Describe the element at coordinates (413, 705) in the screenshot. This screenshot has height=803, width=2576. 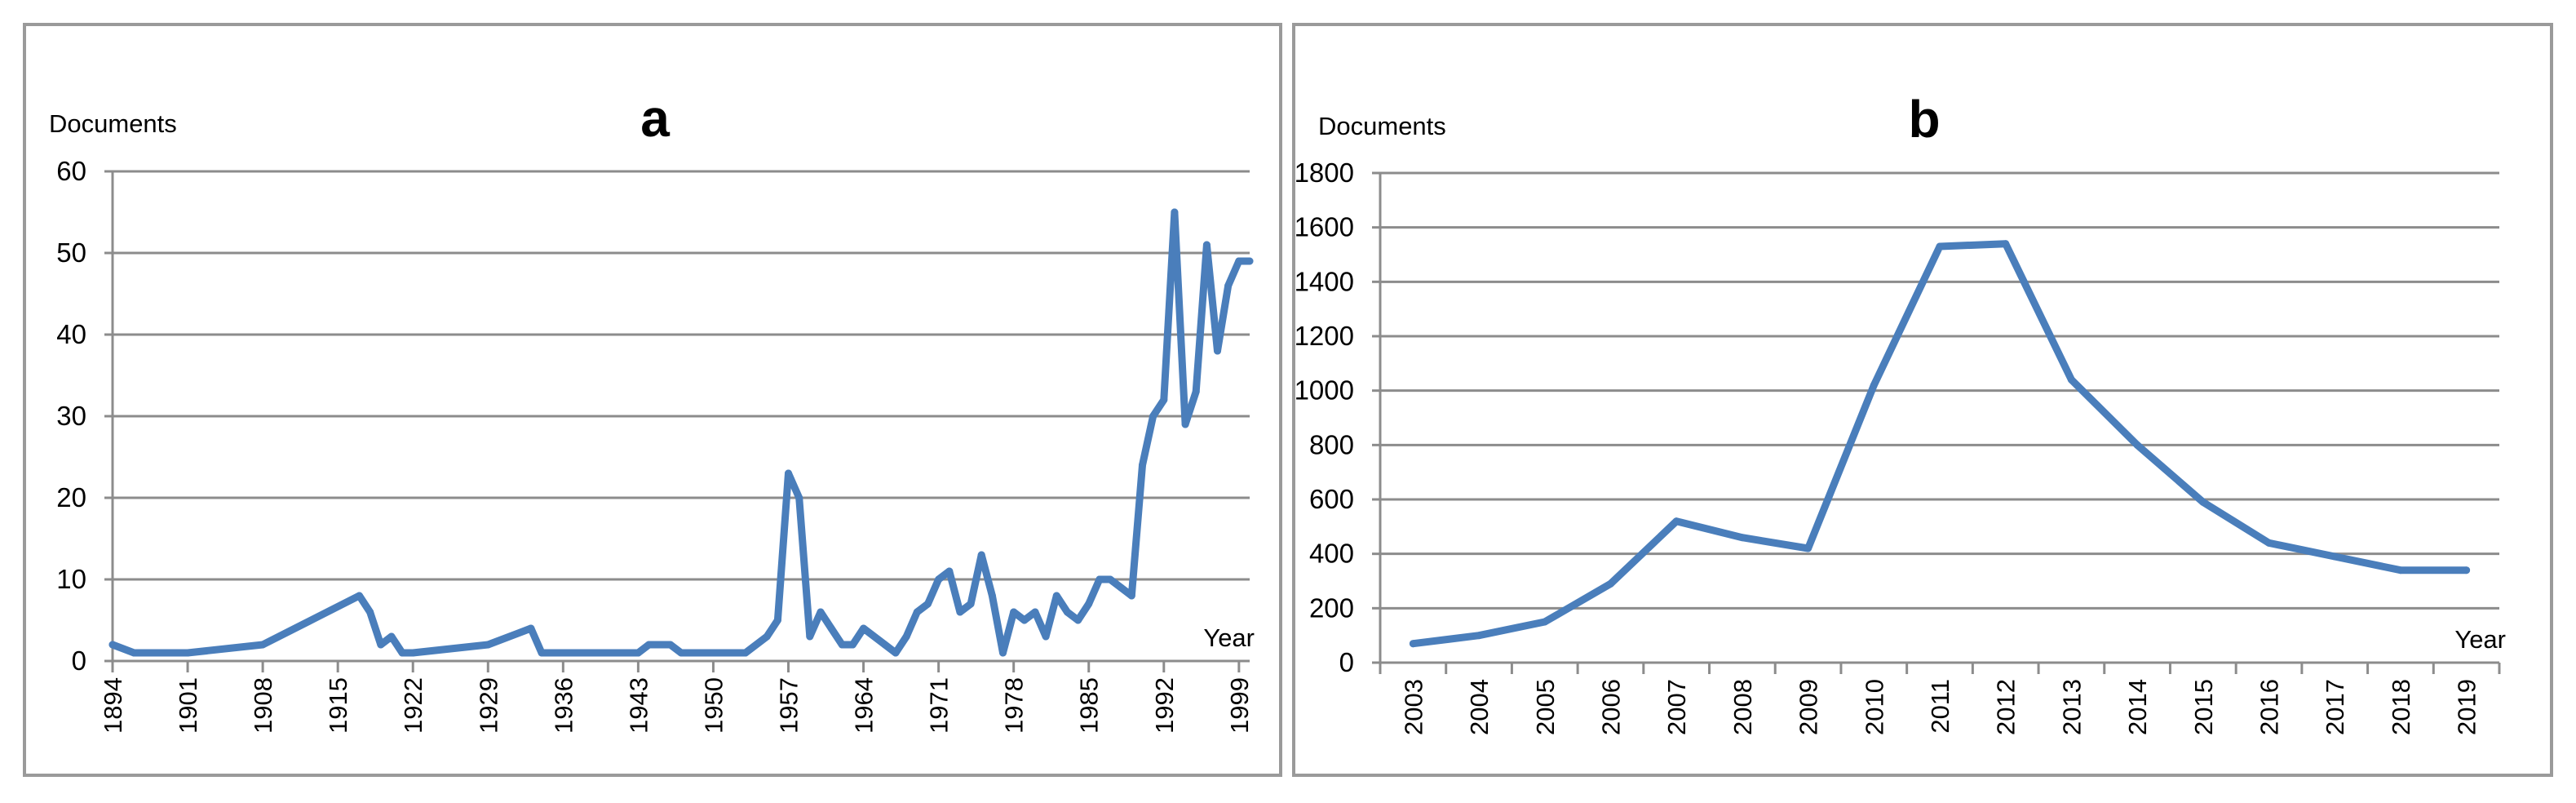
I see `x-tick-label: 1922` at that location.